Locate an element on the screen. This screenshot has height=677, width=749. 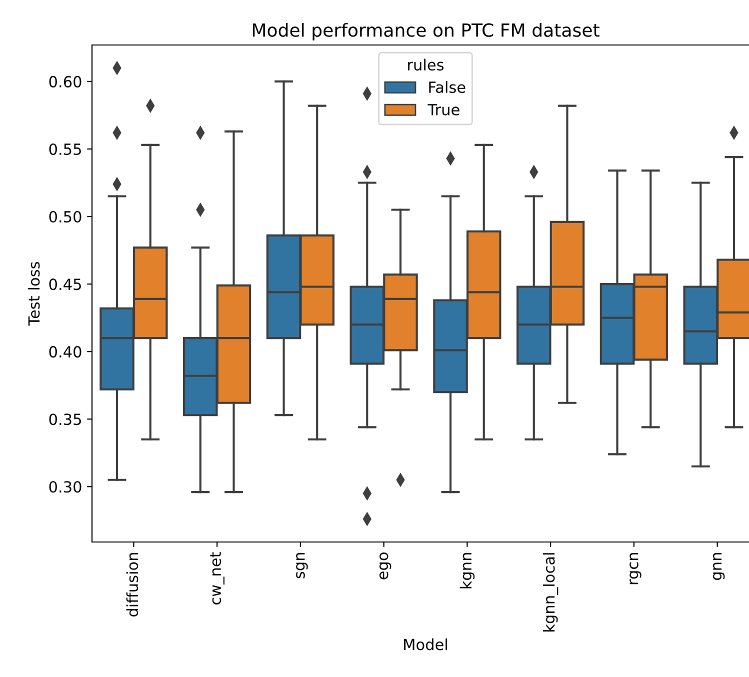
y-tick-label: 0.55 is located at coordinates (65, 149).